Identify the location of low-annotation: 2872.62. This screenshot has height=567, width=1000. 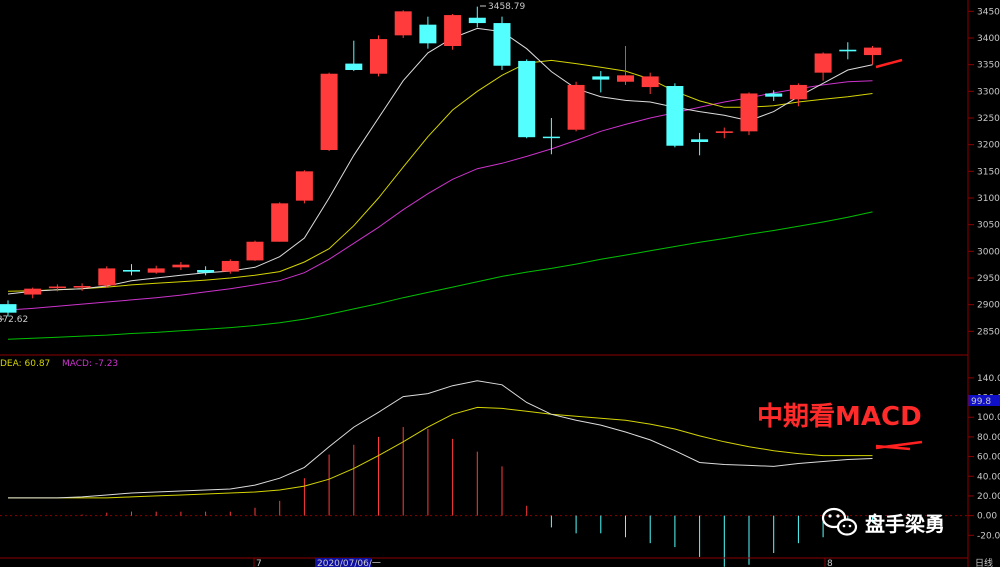
(14, 320).